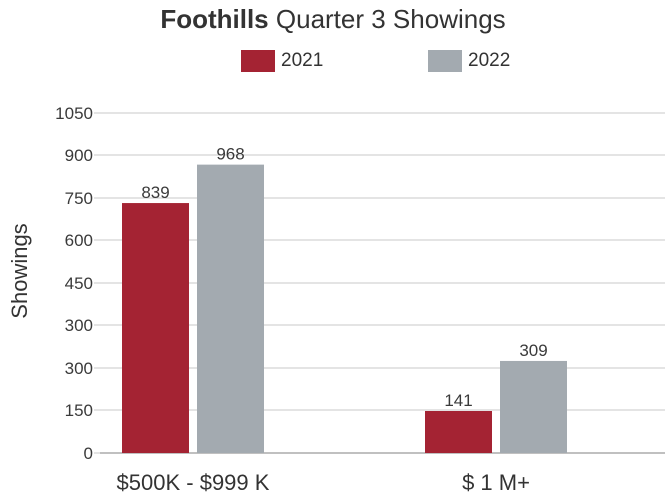 The image size is (666, 500). Describe the element at coordinates (258, 61) in the screenshot. I see `legend-swatch-2021` at that location.